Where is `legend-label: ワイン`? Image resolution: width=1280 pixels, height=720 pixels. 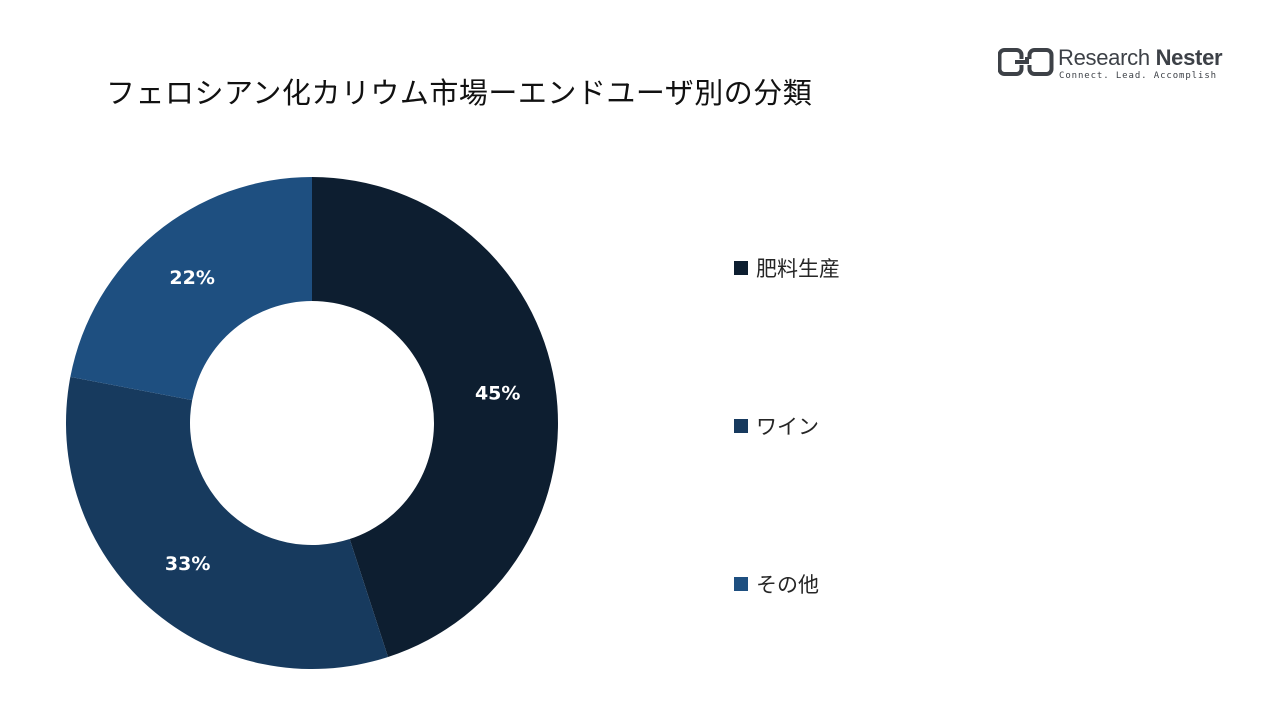
legend-label: ワイン is located at coordinates (787, 427).